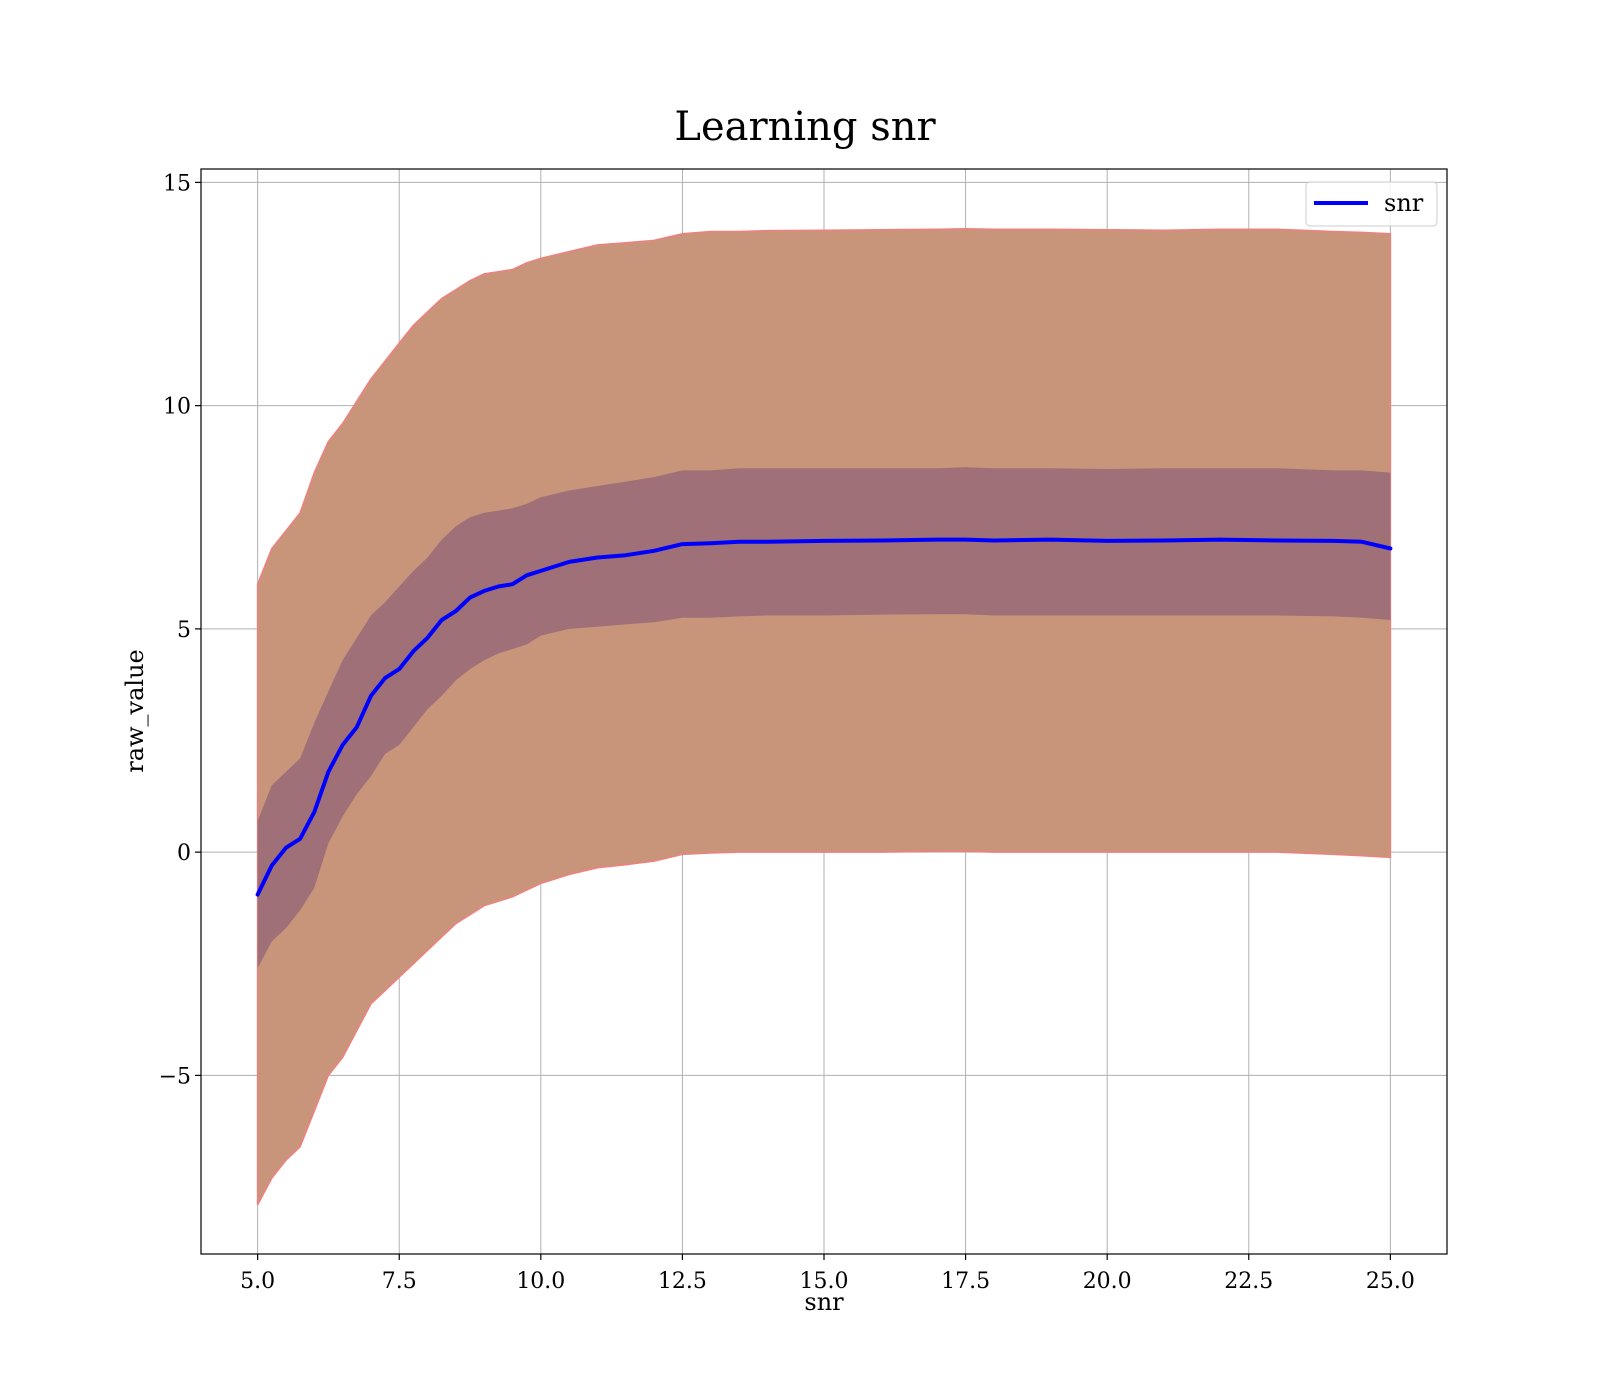 The height and width of the screenshot is (1400, 1600). Describe the element at coordinates (177, 183) in the screenshot. I see `y-tick-label: 15` at that location.